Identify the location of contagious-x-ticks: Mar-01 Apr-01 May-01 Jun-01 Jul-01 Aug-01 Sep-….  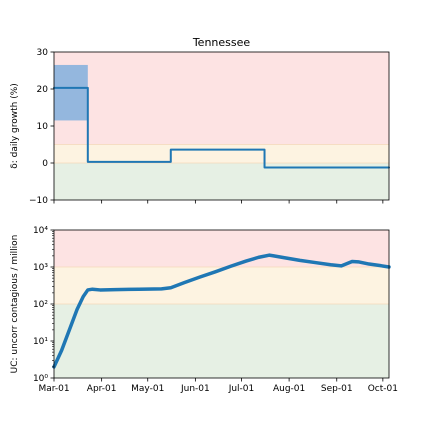
(218, 386).